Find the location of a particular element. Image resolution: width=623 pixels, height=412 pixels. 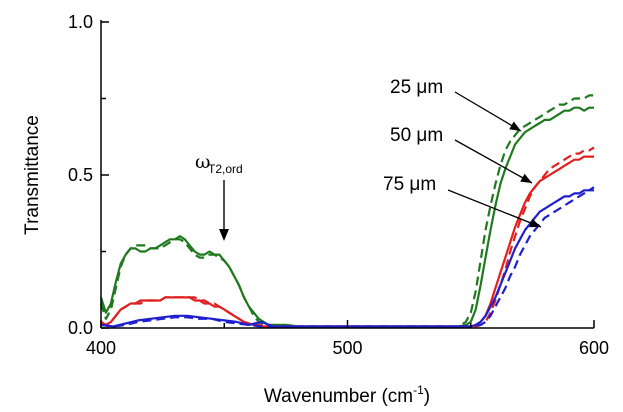

x-tick-label: 500 is located at coordinates (347, 348).